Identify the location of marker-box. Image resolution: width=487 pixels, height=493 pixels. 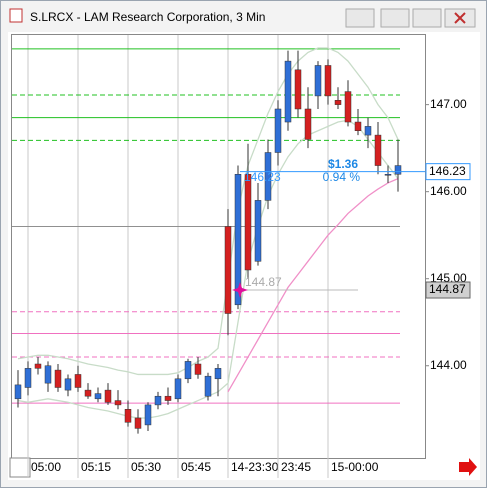
(448, 290).